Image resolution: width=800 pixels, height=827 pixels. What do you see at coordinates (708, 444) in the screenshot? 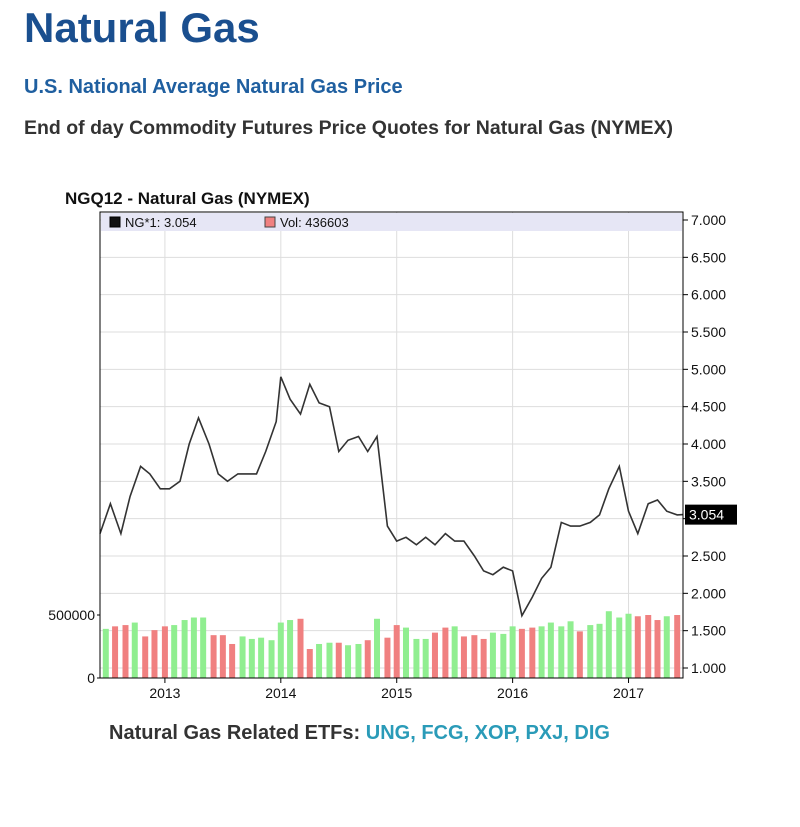
I see `price-tick-label: 4.000` at bounding box center [708, 444].